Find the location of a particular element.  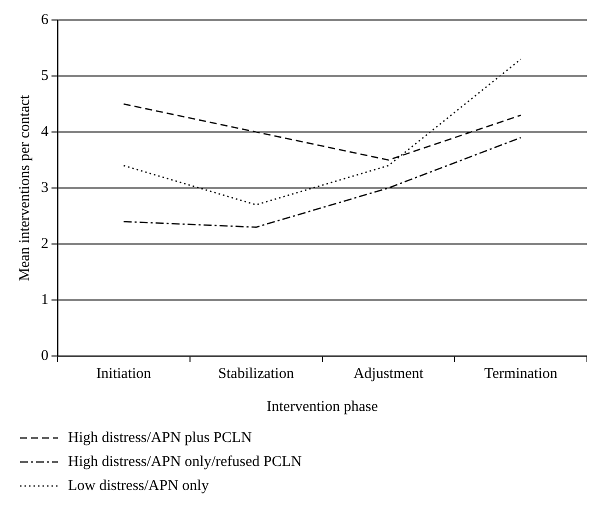

y-tick-label: 4 is located at coordinates (45, 132).